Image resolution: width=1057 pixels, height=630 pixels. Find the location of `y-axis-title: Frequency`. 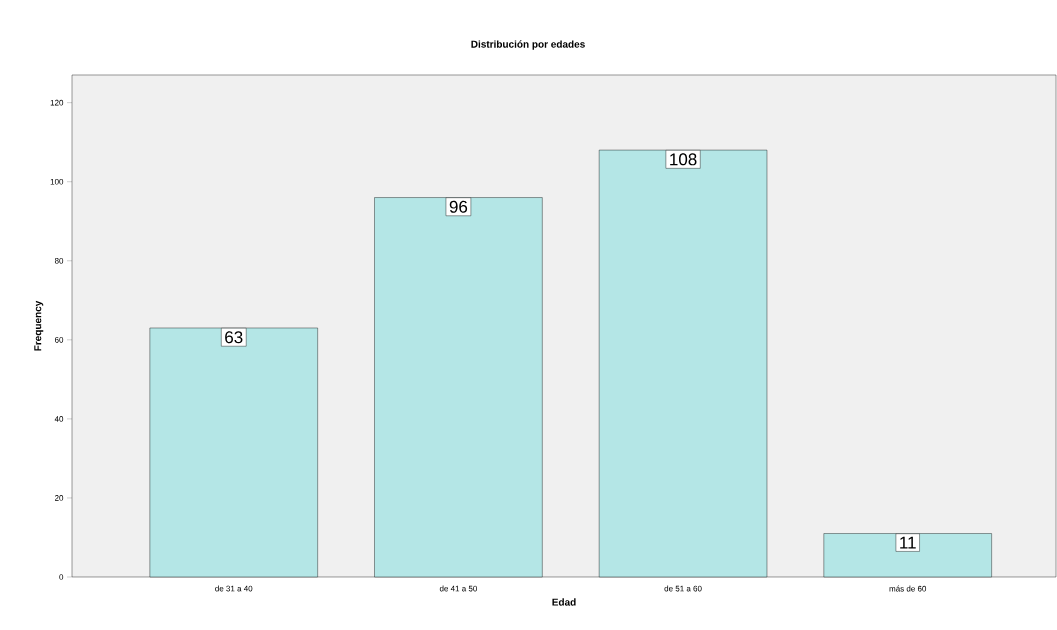

y-axis-title: Frequency is located at coordinates (39, 325).